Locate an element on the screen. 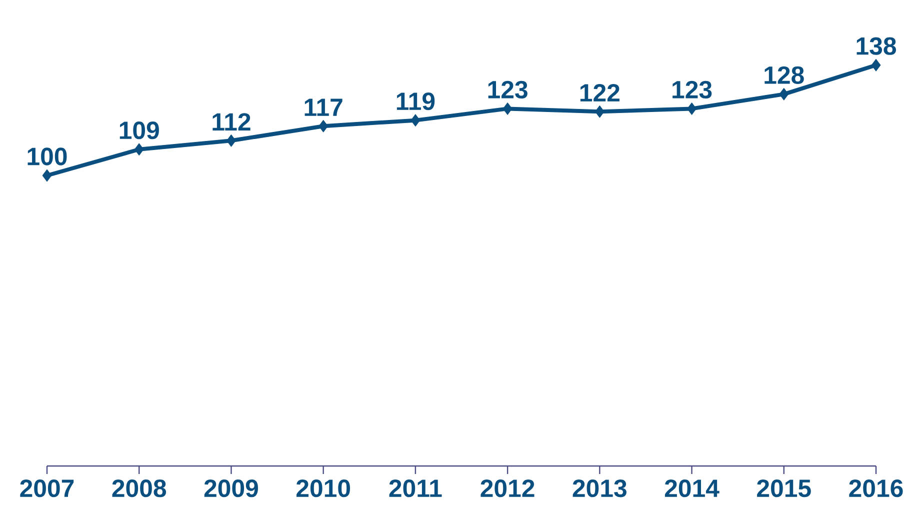 Image resolution: width=907 pixels, height=528 pixels. x-tick-label: 2007 is located at coordinates (47, 489).